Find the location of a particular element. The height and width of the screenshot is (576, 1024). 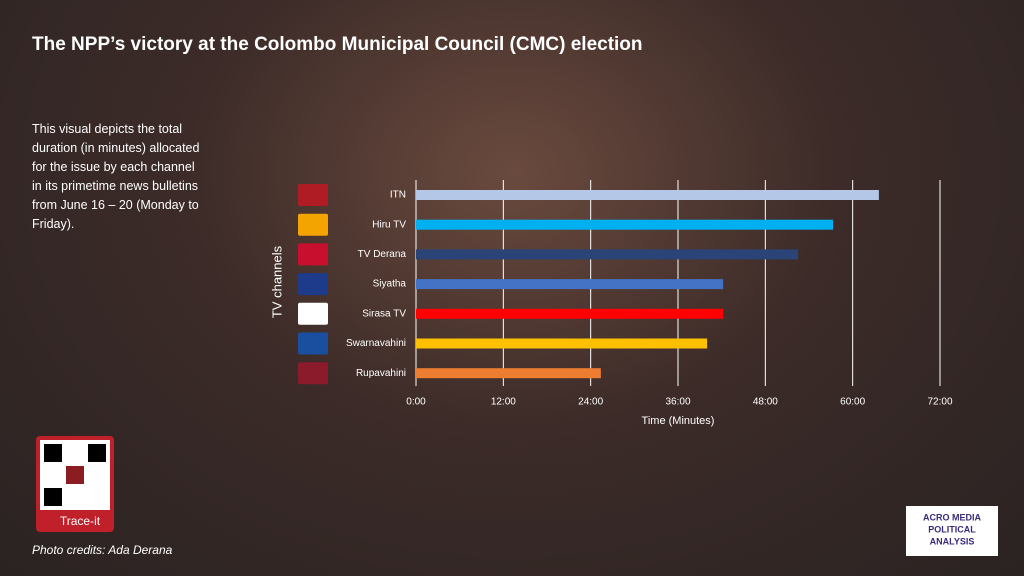

y-axis-label: TV channels is located at coordinates (276, 281).